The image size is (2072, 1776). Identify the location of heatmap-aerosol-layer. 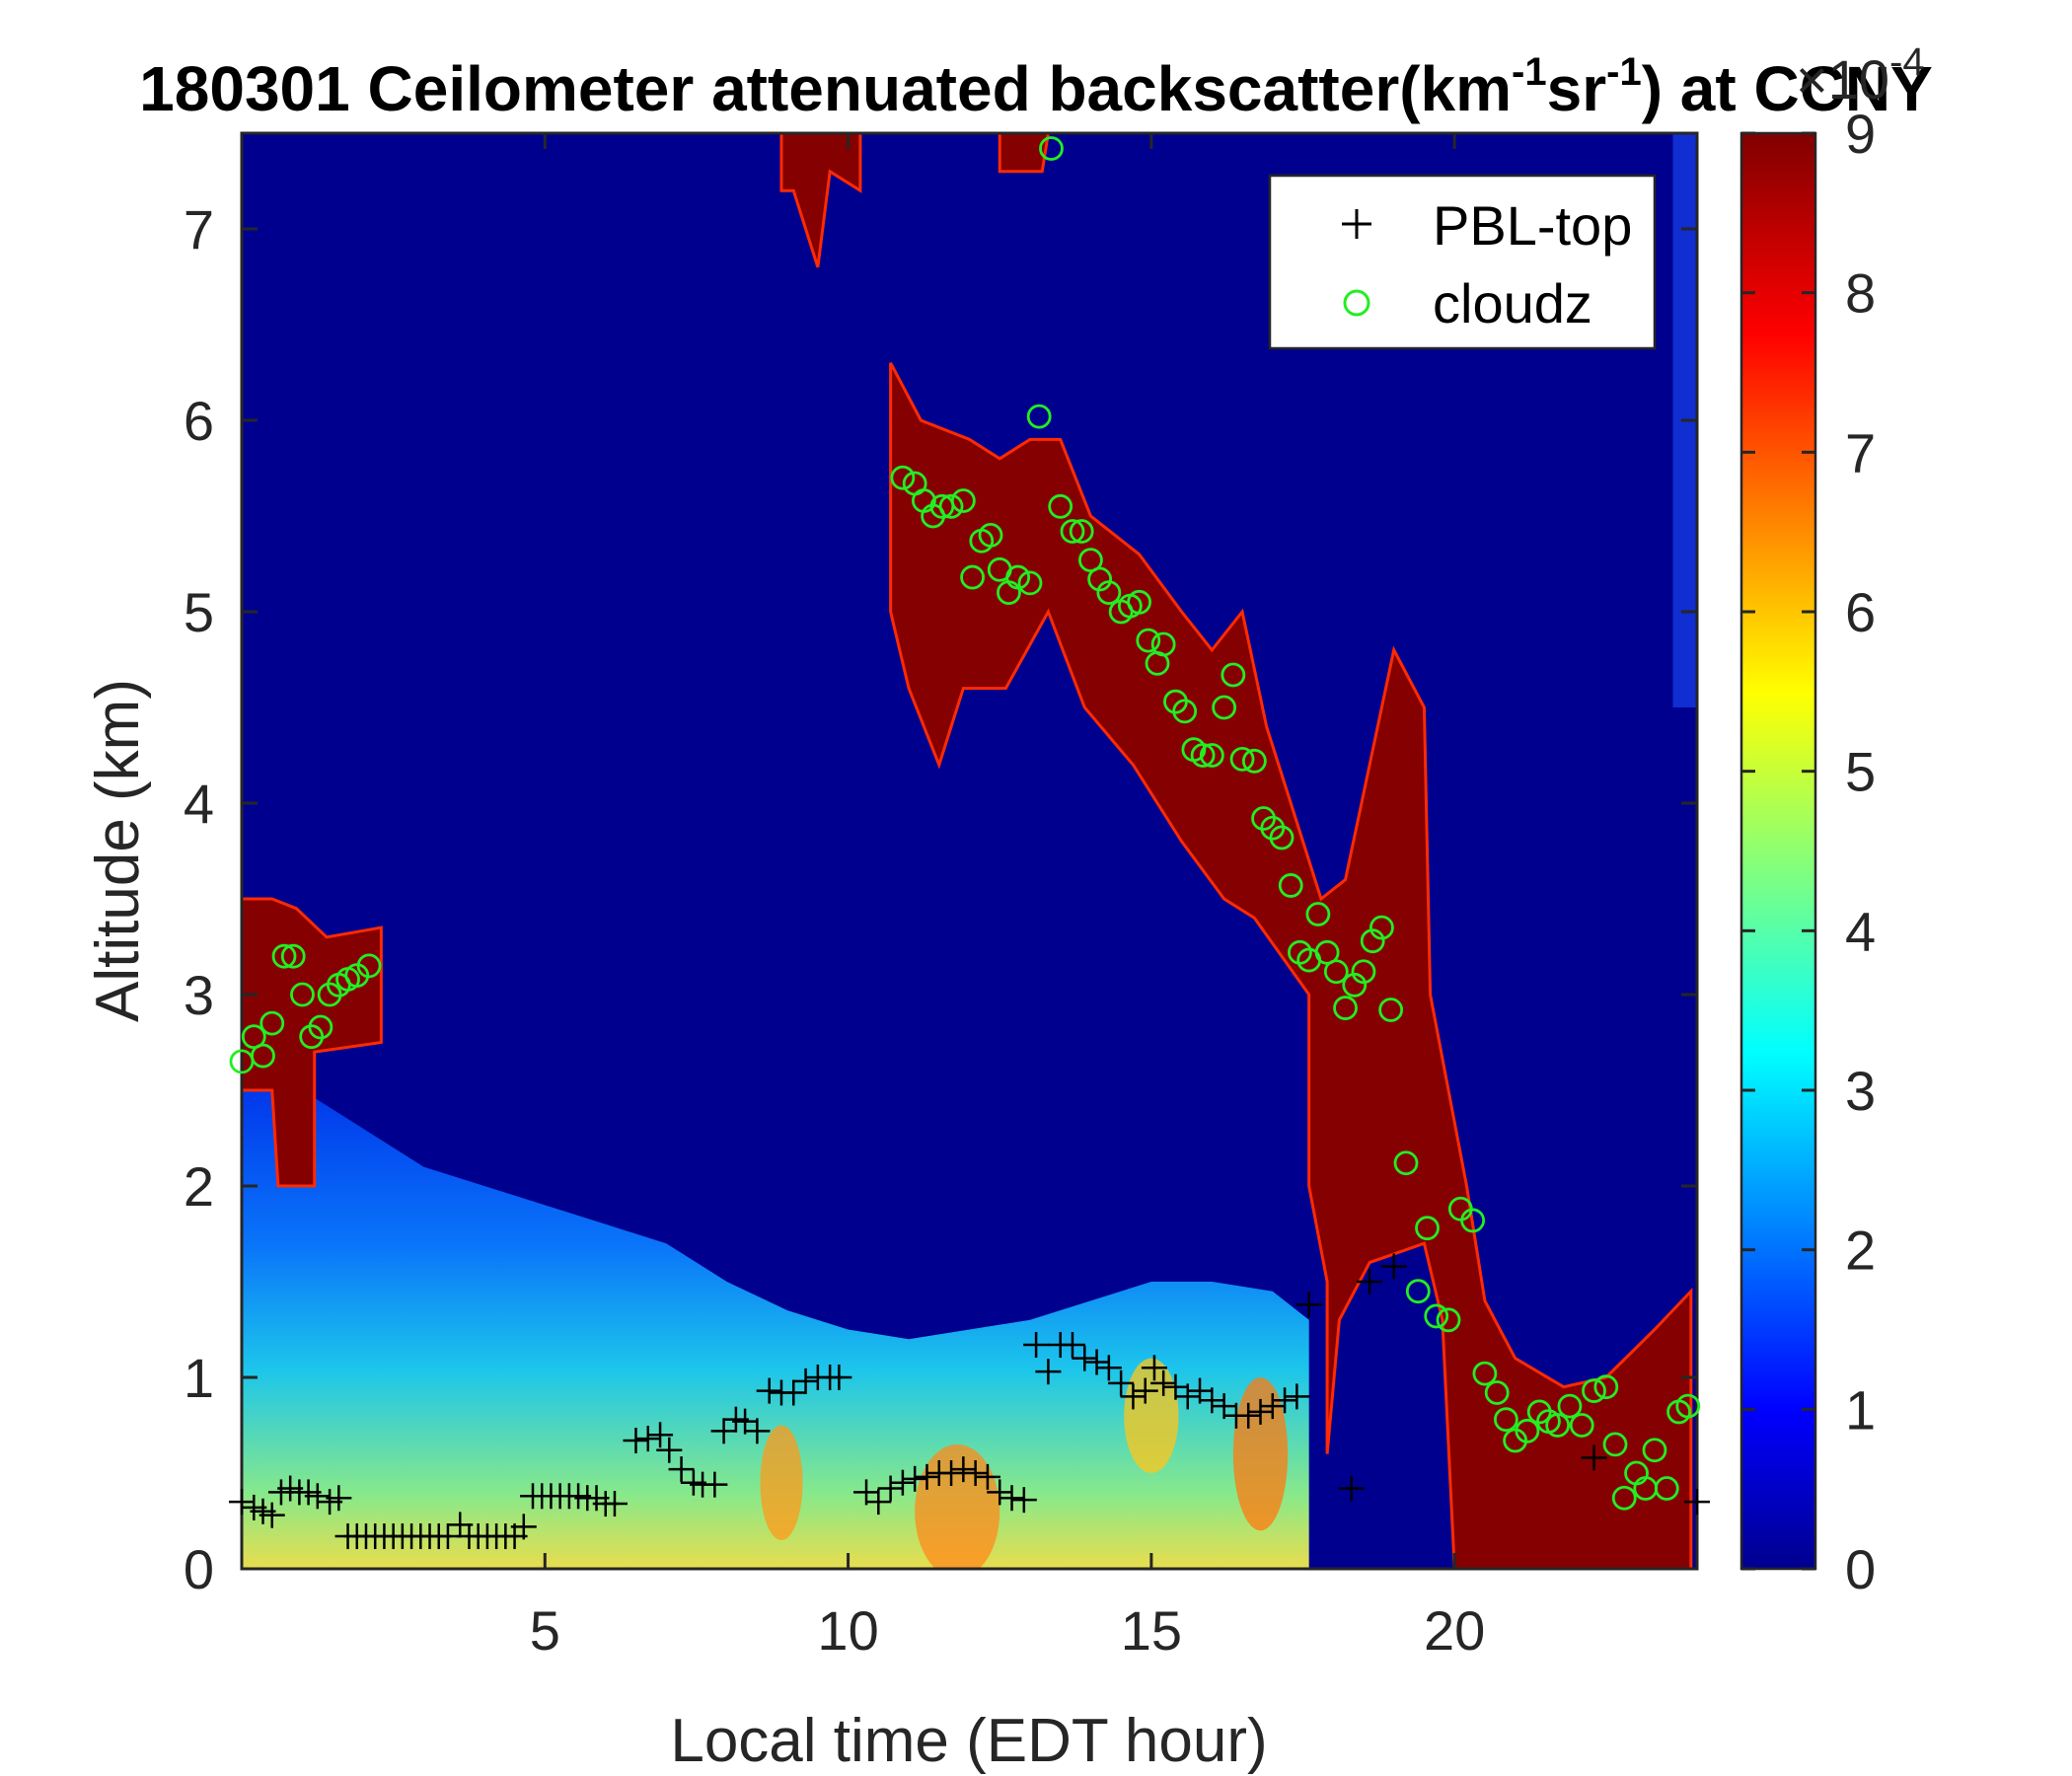
(776, 1320).